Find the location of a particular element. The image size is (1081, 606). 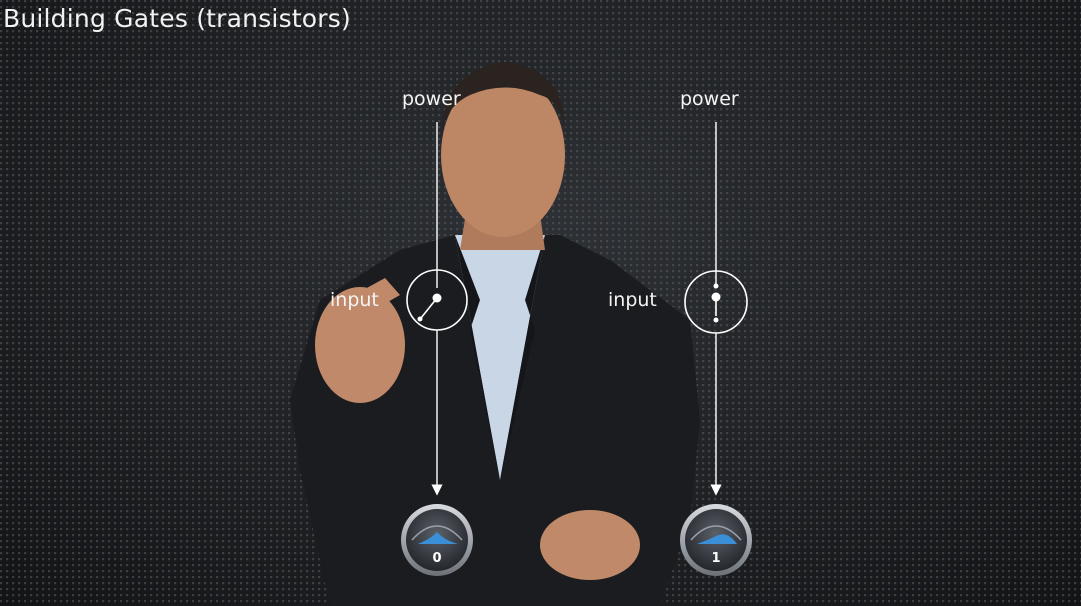

circuit-right is located at coordinates (716, 349).